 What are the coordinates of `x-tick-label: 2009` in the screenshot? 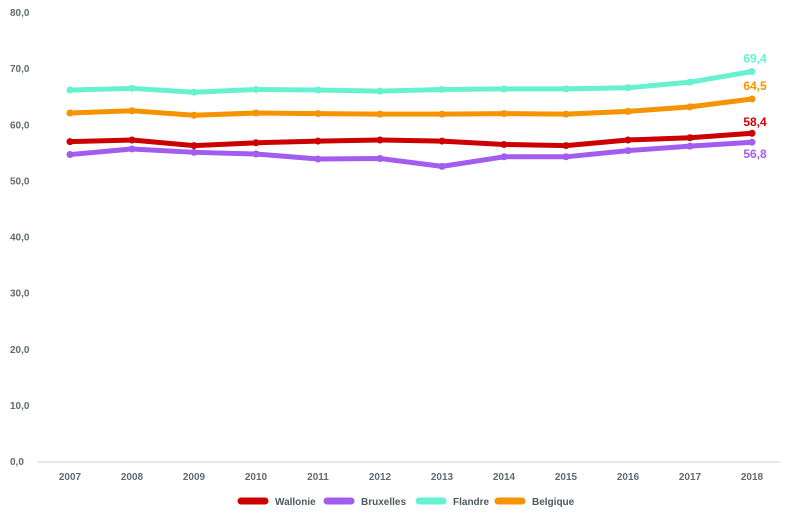 It's located at (194, 477).